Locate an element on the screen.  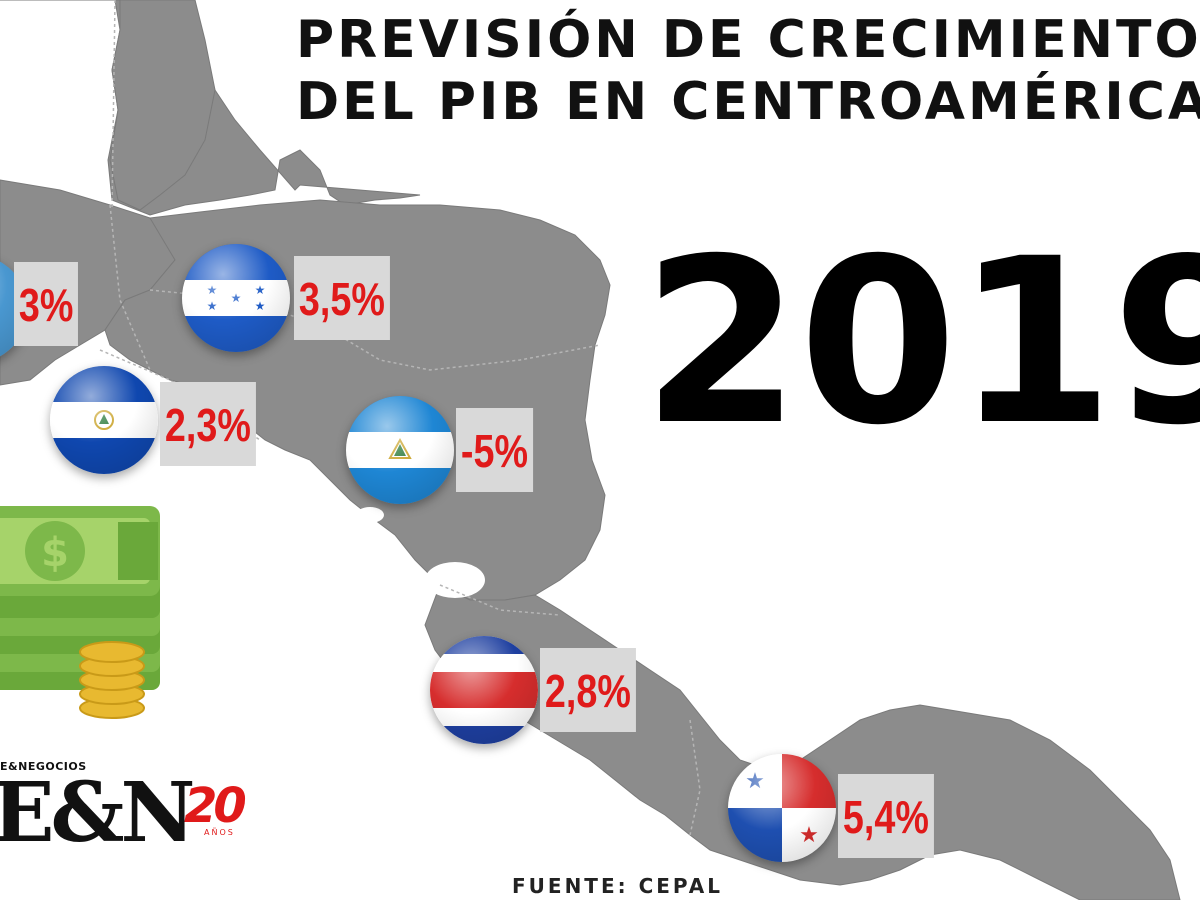
lake-nicaragua is located at coordinates (455, 580).